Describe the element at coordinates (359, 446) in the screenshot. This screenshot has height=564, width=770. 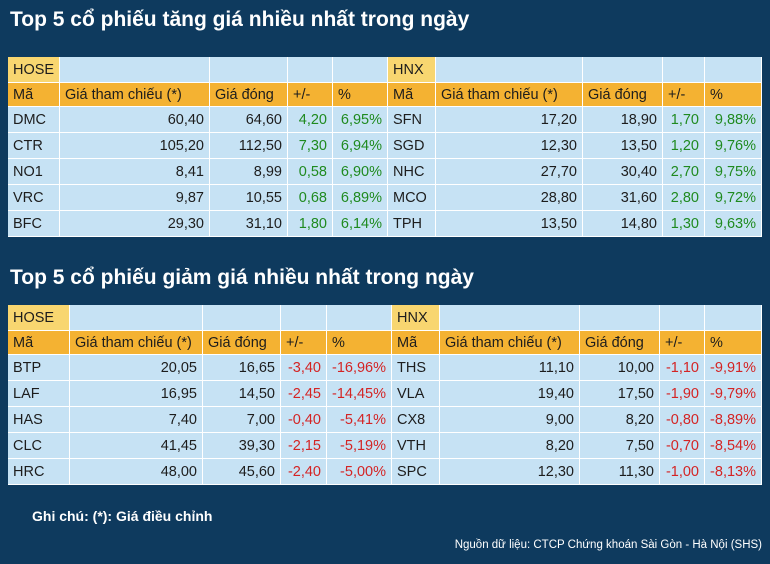
I see `value-cell: -5,19%` at that location.